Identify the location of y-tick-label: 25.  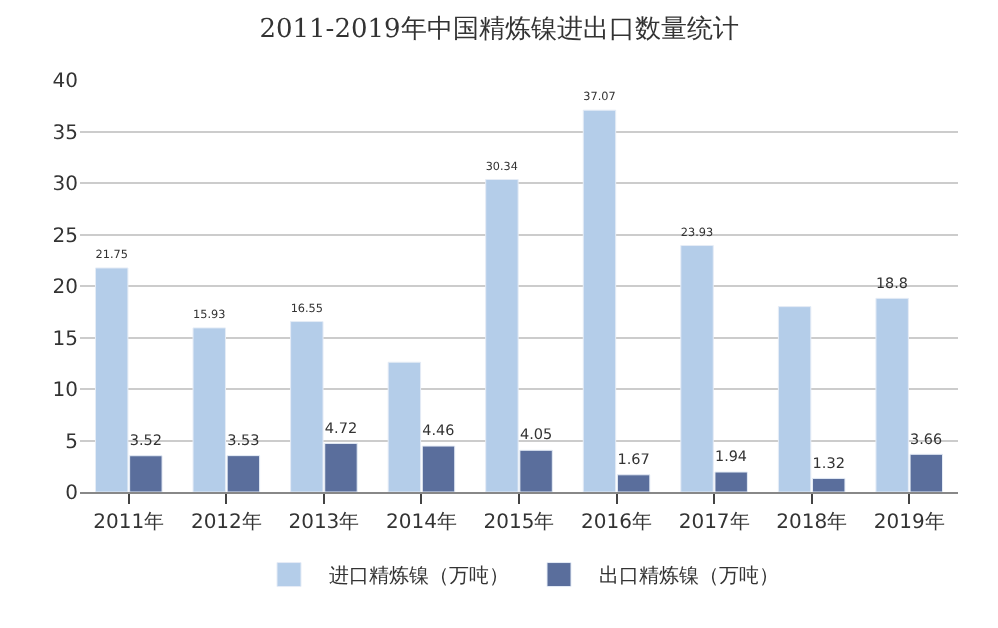
(65, 236).